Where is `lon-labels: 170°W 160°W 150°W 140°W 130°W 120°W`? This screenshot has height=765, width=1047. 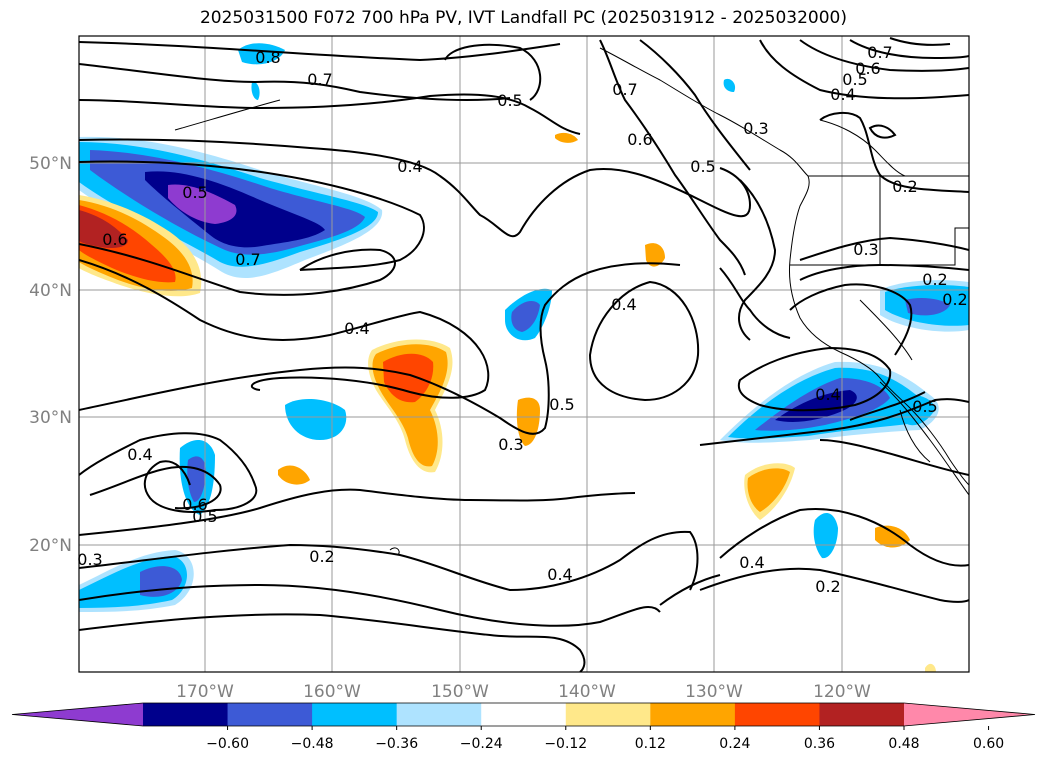 lon-labels: 170°W 160°W 150°W 140°W 130°W 120°W is located at coordinates (523, 692).